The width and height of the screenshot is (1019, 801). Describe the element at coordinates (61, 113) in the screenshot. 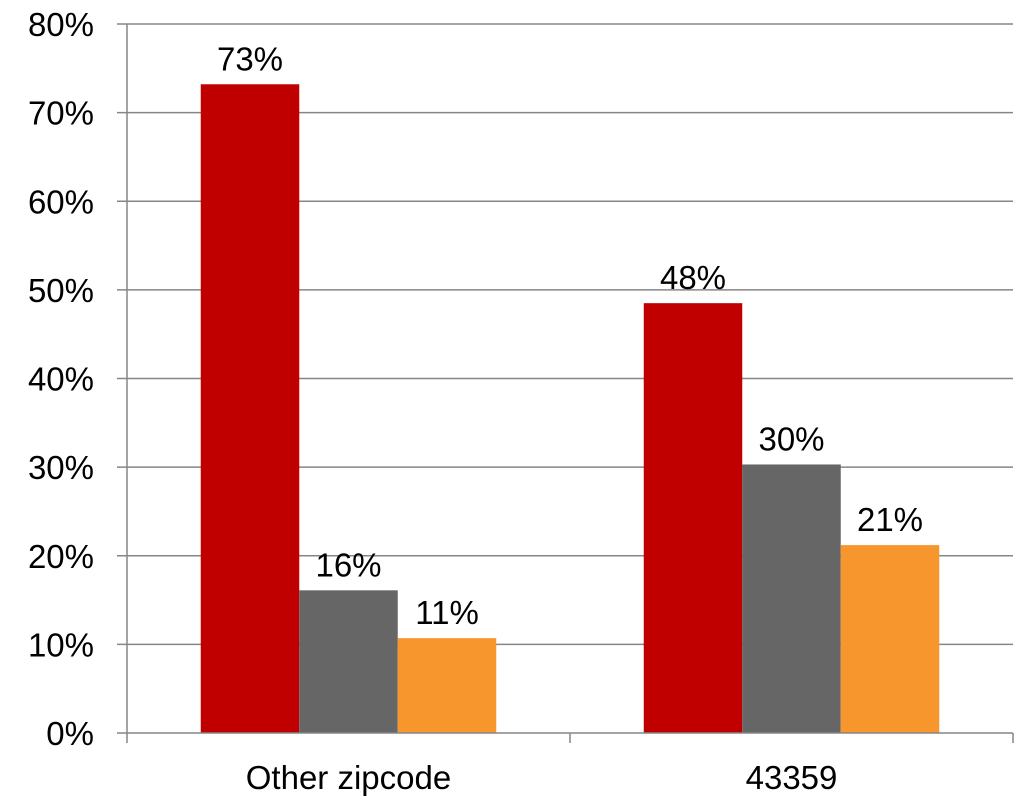

I see `y-tick-label: 70%` at that location.